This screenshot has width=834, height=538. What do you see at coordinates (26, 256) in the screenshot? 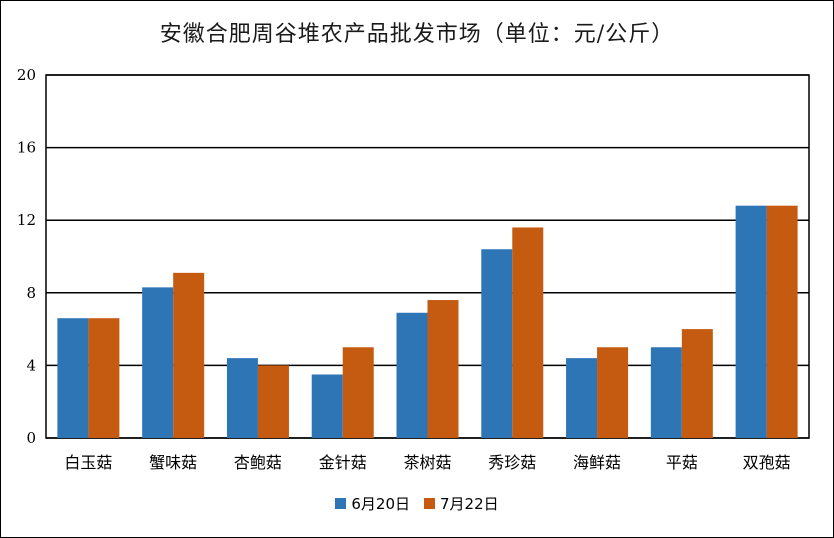
I see `y-tick-labels: 0 4 8 12 16 20` at bounding box center [26, 256].